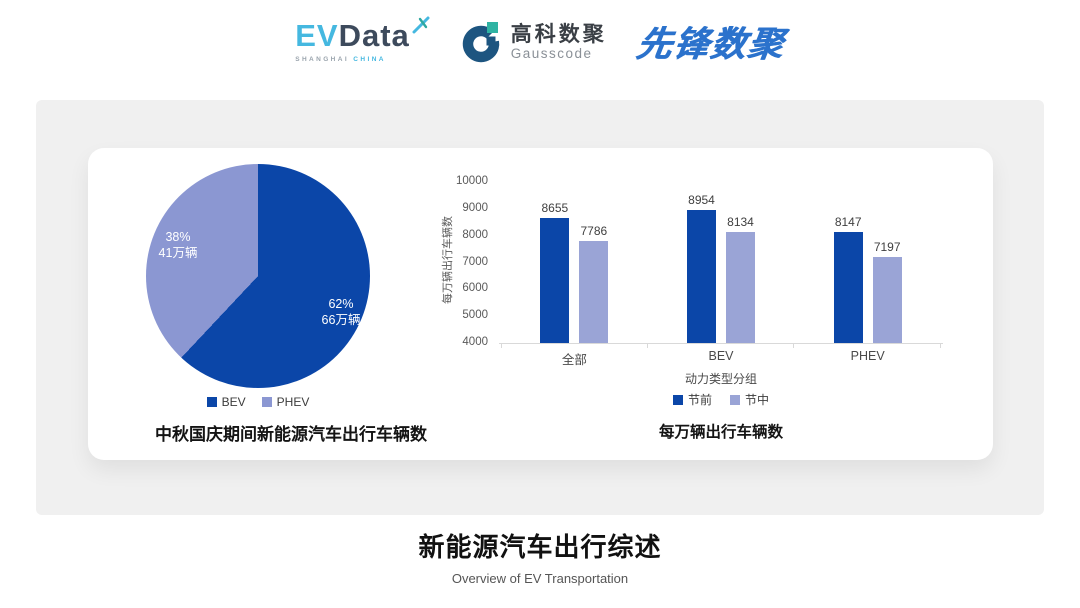 Image resolution: width=1080 pixels, height=608 pixels. Describe the element at coordinates (211, 402) in the screenshot. I see `bev-swatch-icon` at that location.